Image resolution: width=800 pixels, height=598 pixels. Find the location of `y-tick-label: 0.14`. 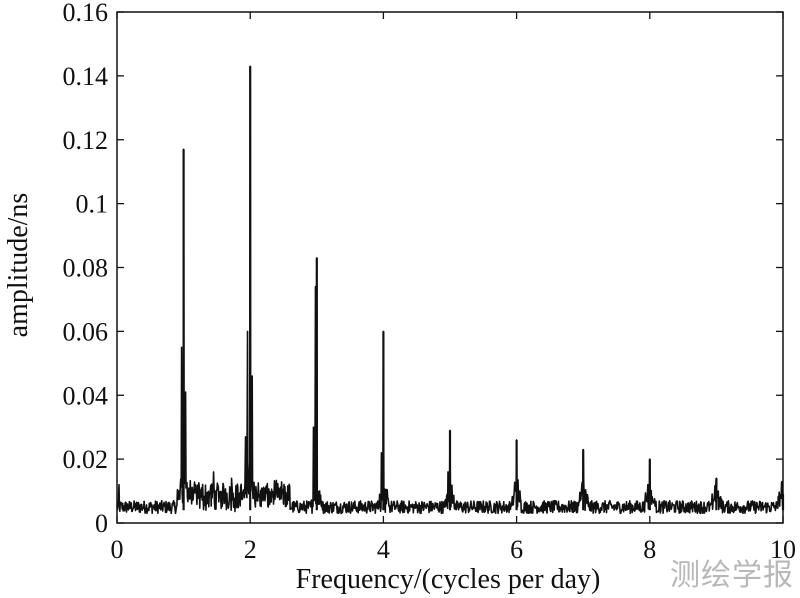

y-tick-label: 0.14 is located at coordinates (86, 76).